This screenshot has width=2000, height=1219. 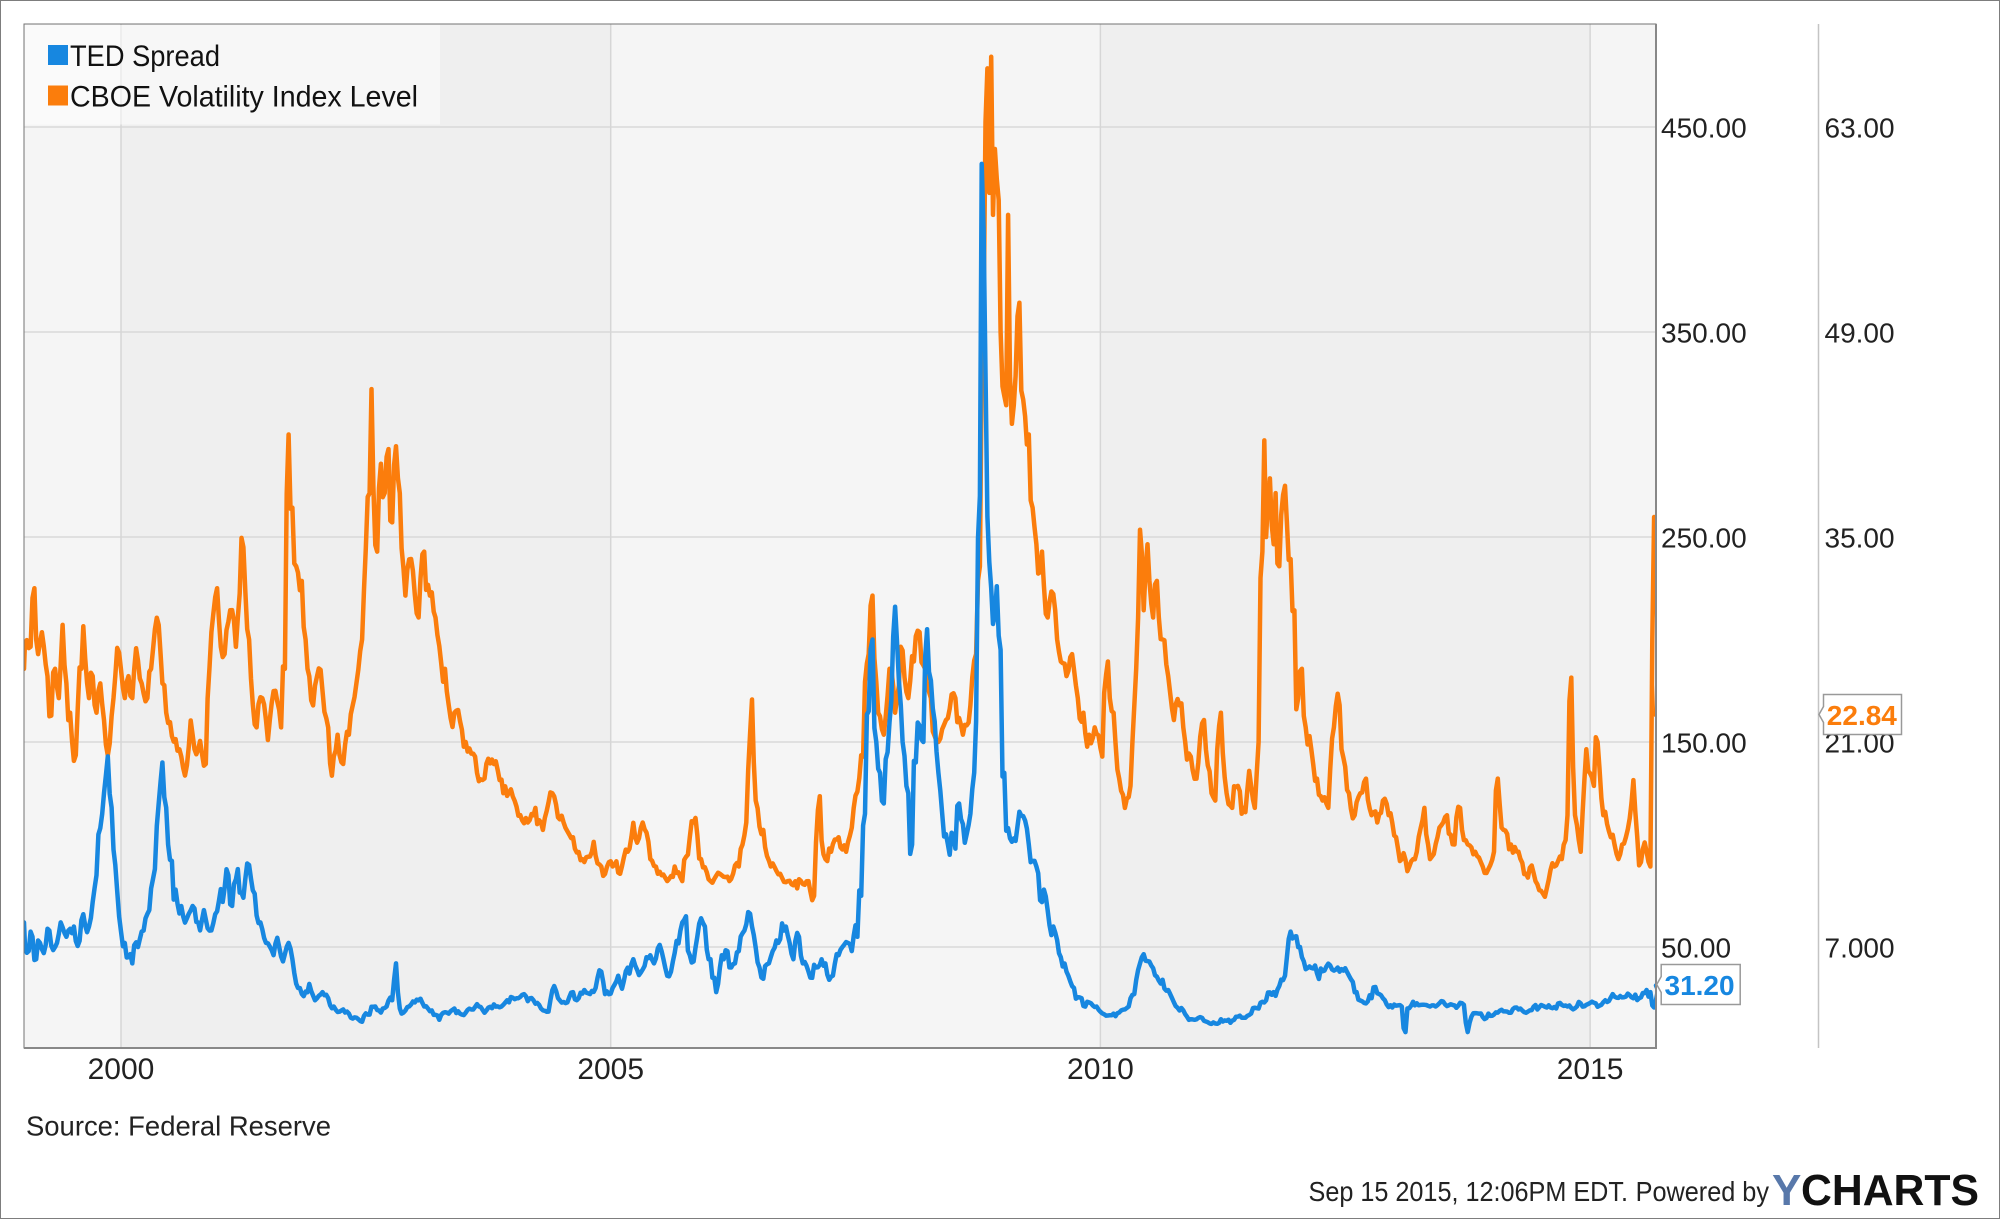 I want to click on svg-text: 350.00, so click(x=1704, y=333).